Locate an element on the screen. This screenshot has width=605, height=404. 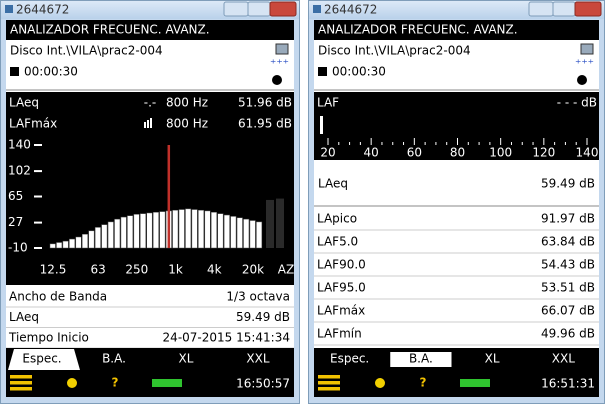
x-tick-label: AZ is located at coordinates (286, 270).